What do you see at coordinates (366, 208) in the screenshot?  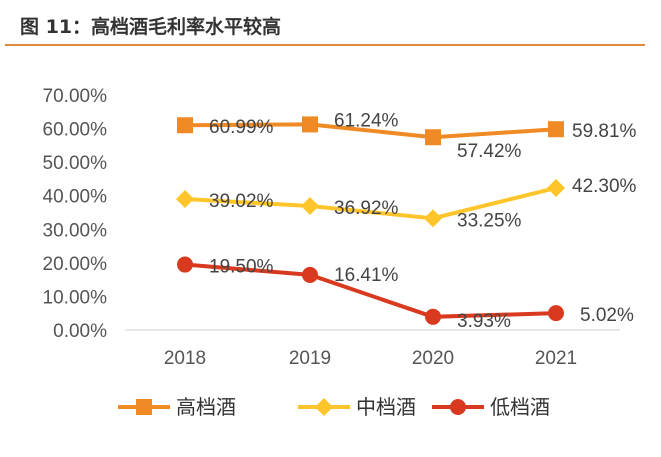 I see `data-label: 36.92%` at bounding box center [366, 208].